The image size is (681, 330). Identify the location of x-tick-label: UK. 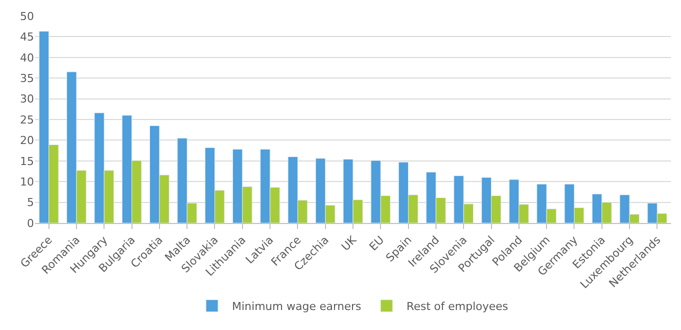
(349, 243).